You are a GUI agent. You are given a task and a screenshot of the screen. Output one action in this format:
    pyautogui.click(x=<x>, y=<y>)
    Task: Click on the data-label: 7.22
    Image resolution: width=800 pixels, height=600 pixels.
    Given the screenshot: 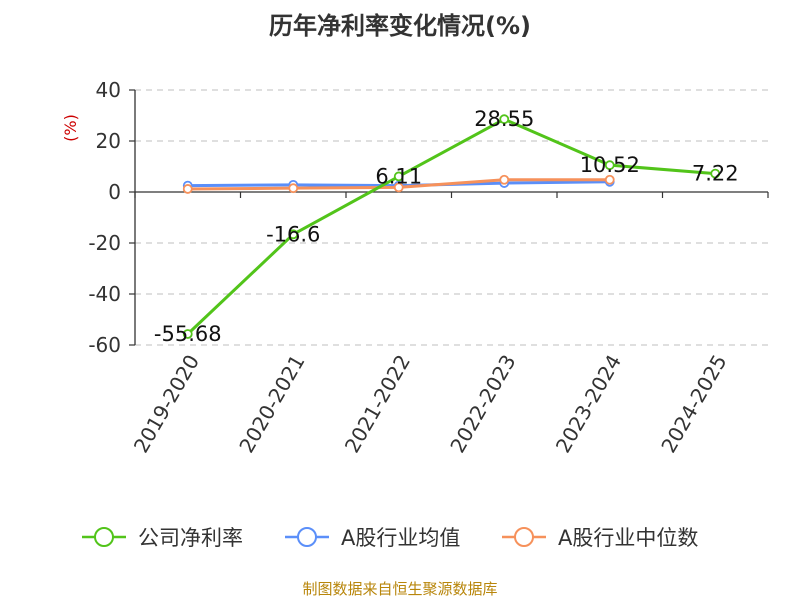 What is the action you would take?
    pyautogui.click(x=715, y=174)
    